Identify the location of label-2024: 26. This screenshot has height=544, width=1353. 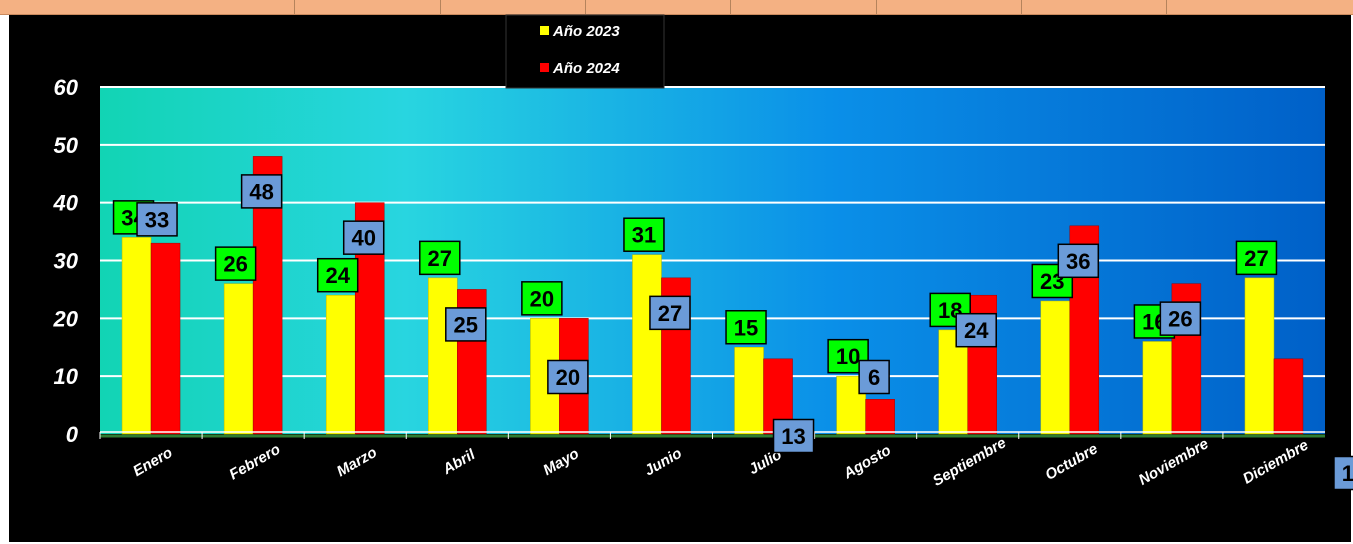
(1180, 318).